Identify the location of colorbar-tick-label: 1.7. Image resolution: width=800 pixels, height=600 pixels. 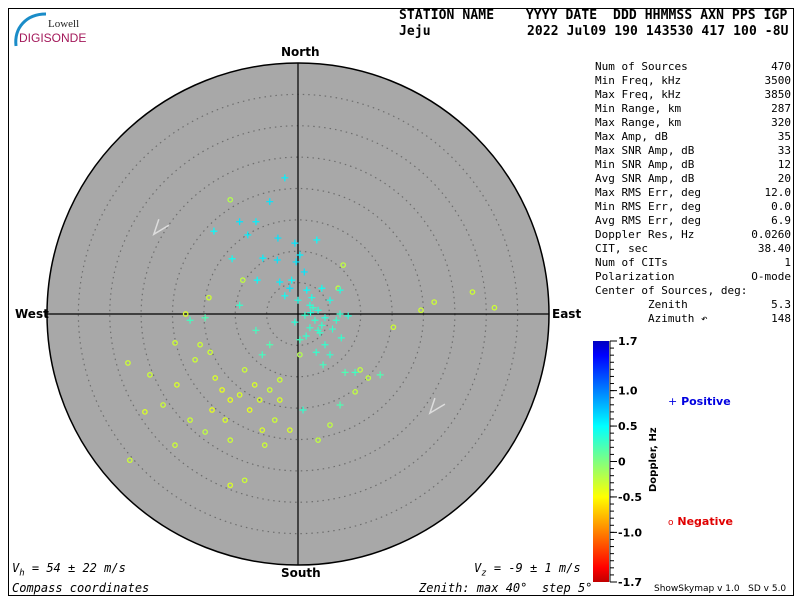
(628, 341).